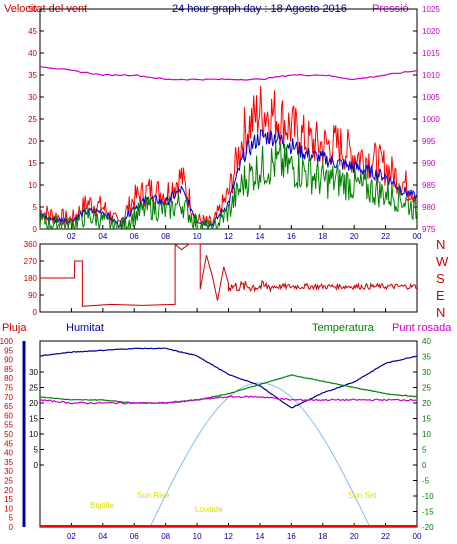 This screenshot has width=457, height=544. I want to click on hum-xtick-label: 00, so click(417, 536).